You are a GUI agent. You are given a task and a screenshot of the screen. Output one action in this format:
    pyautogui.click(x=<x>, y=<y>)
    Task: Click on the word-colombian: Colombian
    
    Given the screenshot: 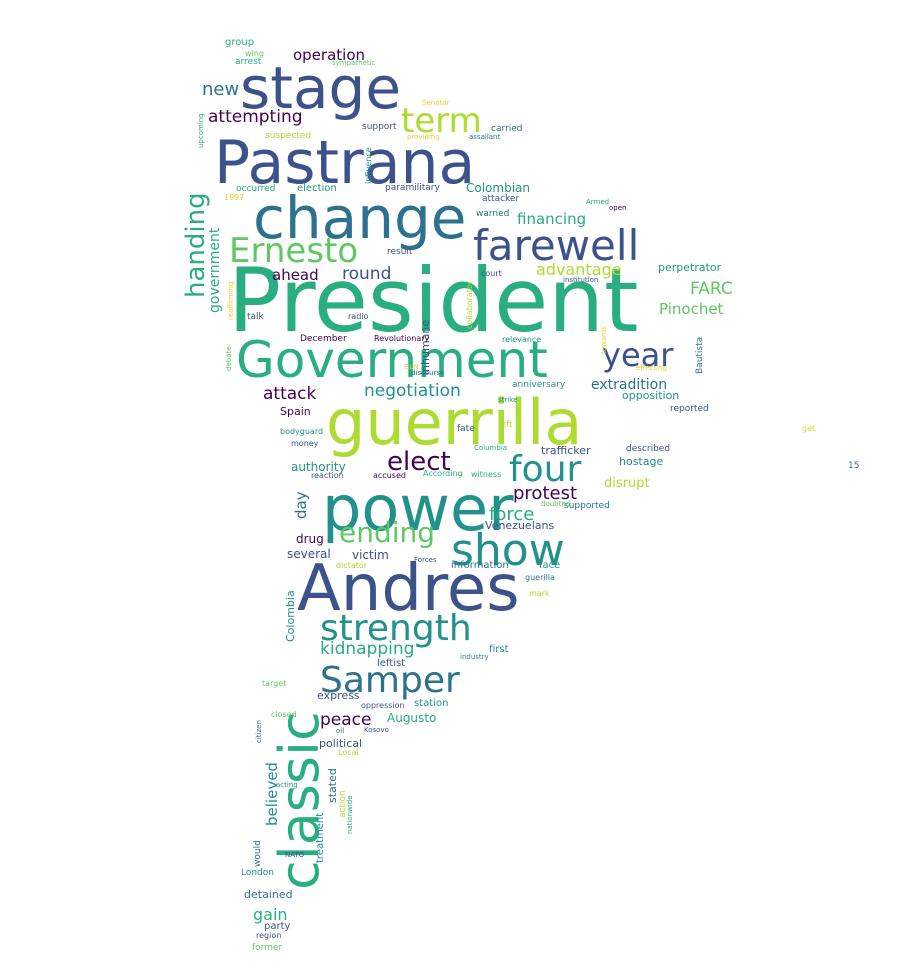 What is the action you would take?
    pyautogui.click(x=498, y=188)
    